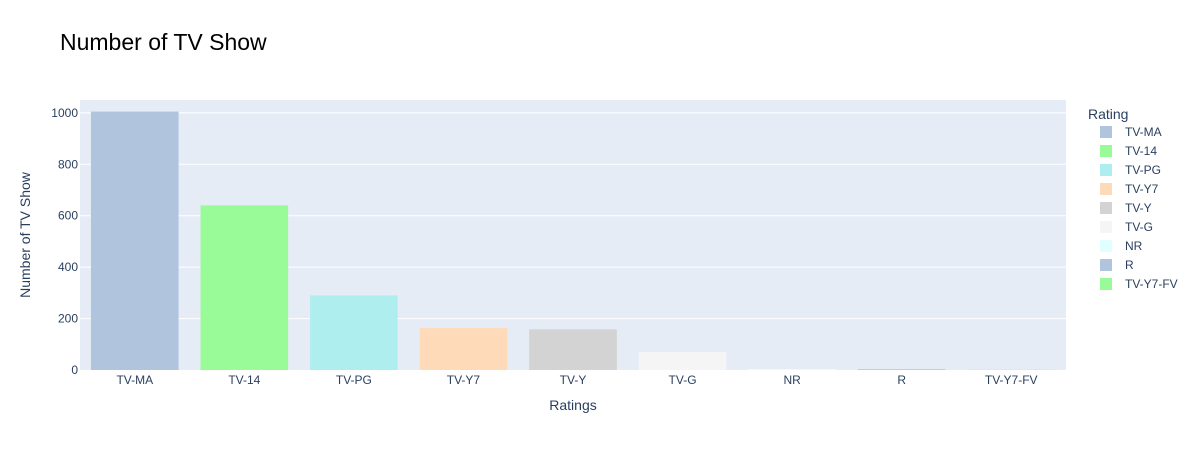 This screenshot has width=1200, height=455. What do you see at coordinates (68, 216) in the screenshot?
I see `y-tick-label: 600` at bounding box center [68, 216].